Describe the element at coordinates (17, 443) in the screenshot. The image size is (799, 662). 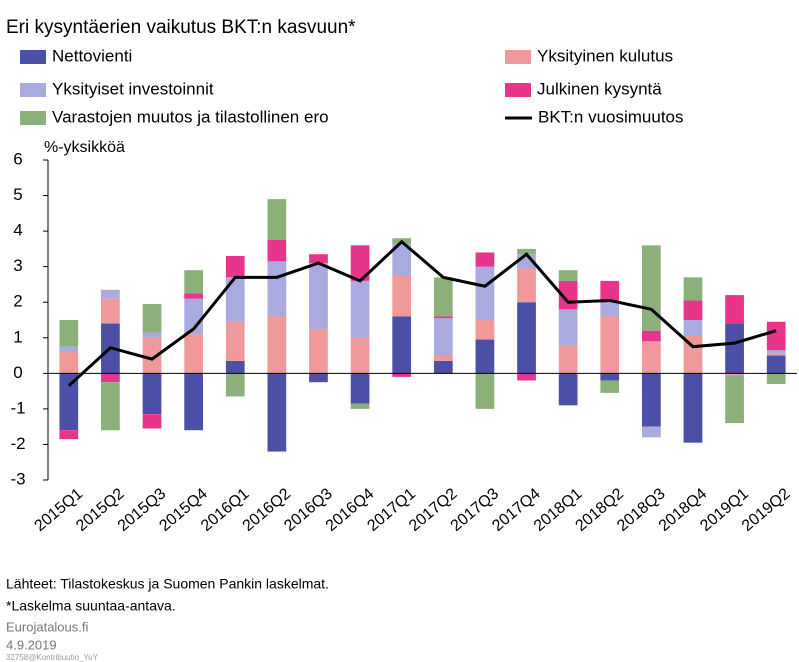
I see `y-tick-label: -2` at that location.